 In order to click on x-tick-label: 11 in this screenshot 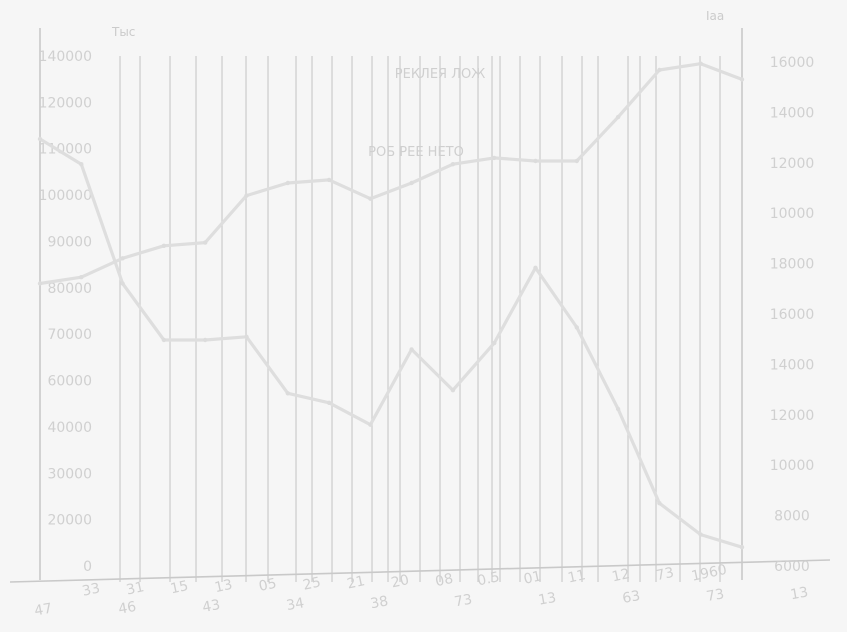, I will do `click(576, 576)`.